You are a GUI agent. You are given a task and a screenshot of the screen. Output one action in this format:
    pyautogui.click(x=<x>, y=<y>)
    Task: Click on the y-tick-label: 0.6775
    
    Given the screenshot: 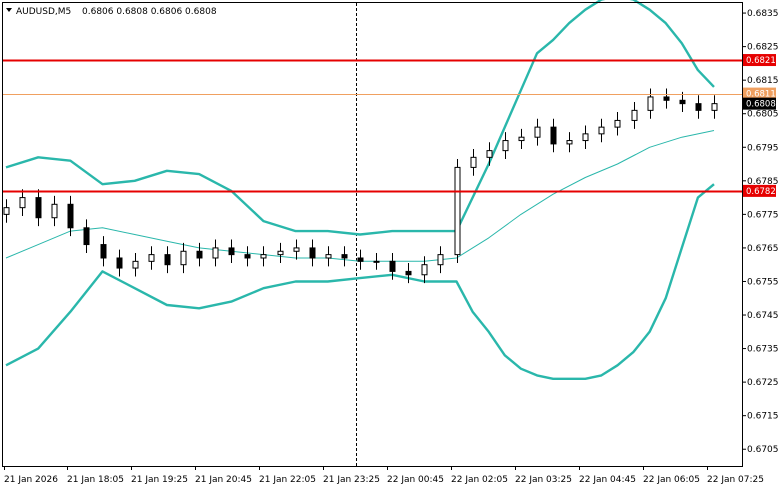 What is the action you would take?
    pyautogui.click(x=763, y=215)
    